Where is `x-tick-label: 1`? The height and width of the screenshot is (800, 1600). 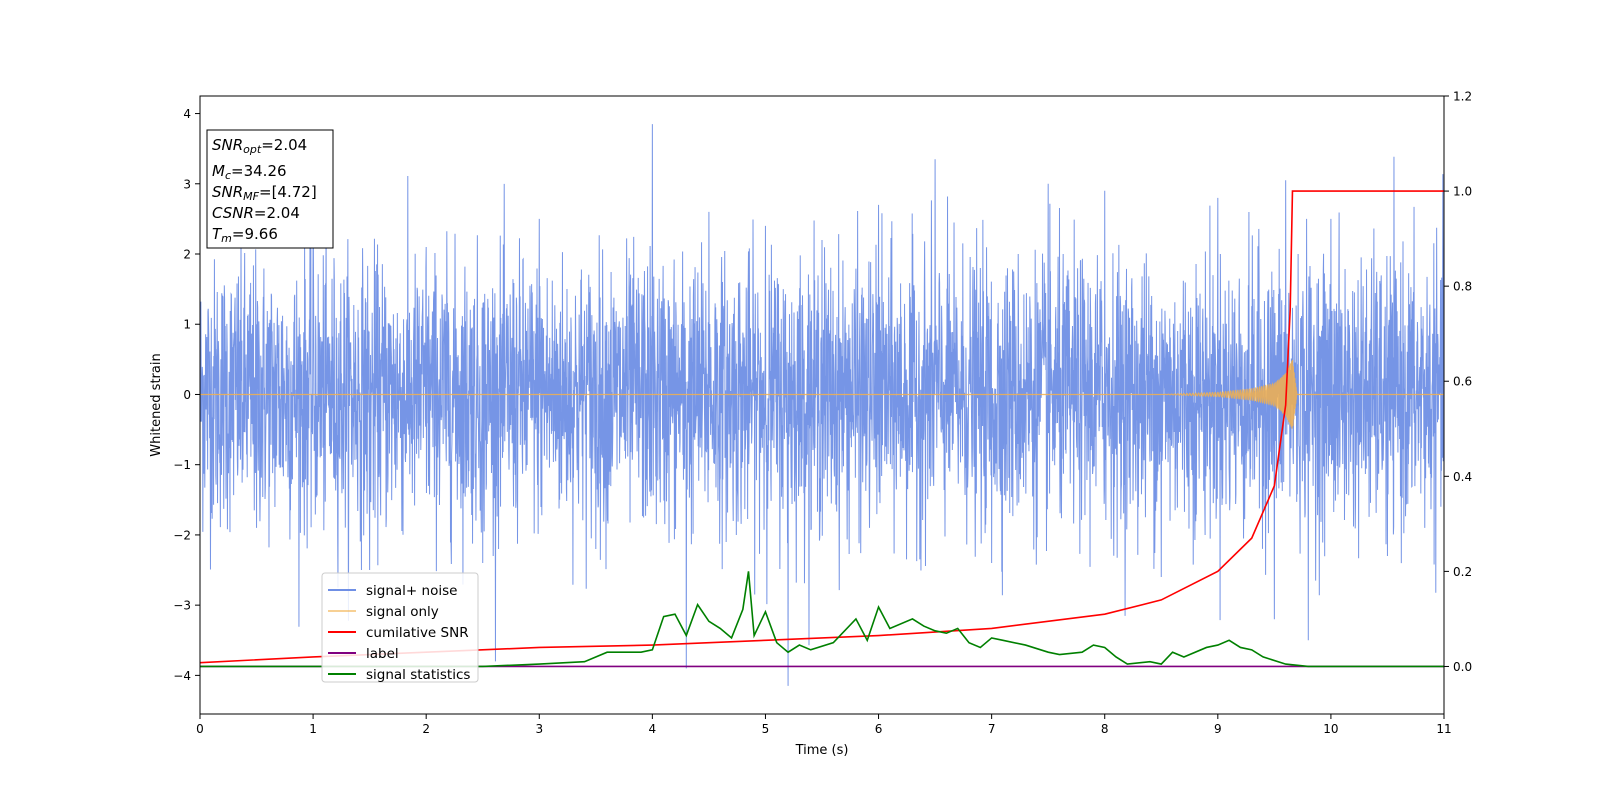 x-tick-label: 1 is located at coordinates (313, 729).